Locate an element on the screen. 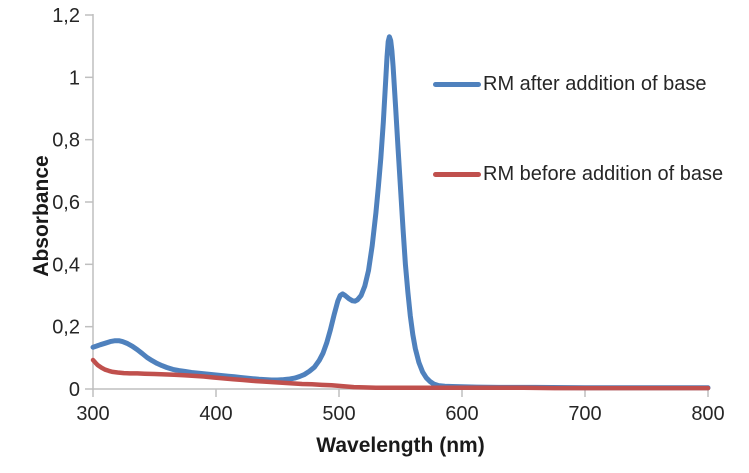  legend-entry-before-base: RM before addition of base is located at coordinates (578, 174).